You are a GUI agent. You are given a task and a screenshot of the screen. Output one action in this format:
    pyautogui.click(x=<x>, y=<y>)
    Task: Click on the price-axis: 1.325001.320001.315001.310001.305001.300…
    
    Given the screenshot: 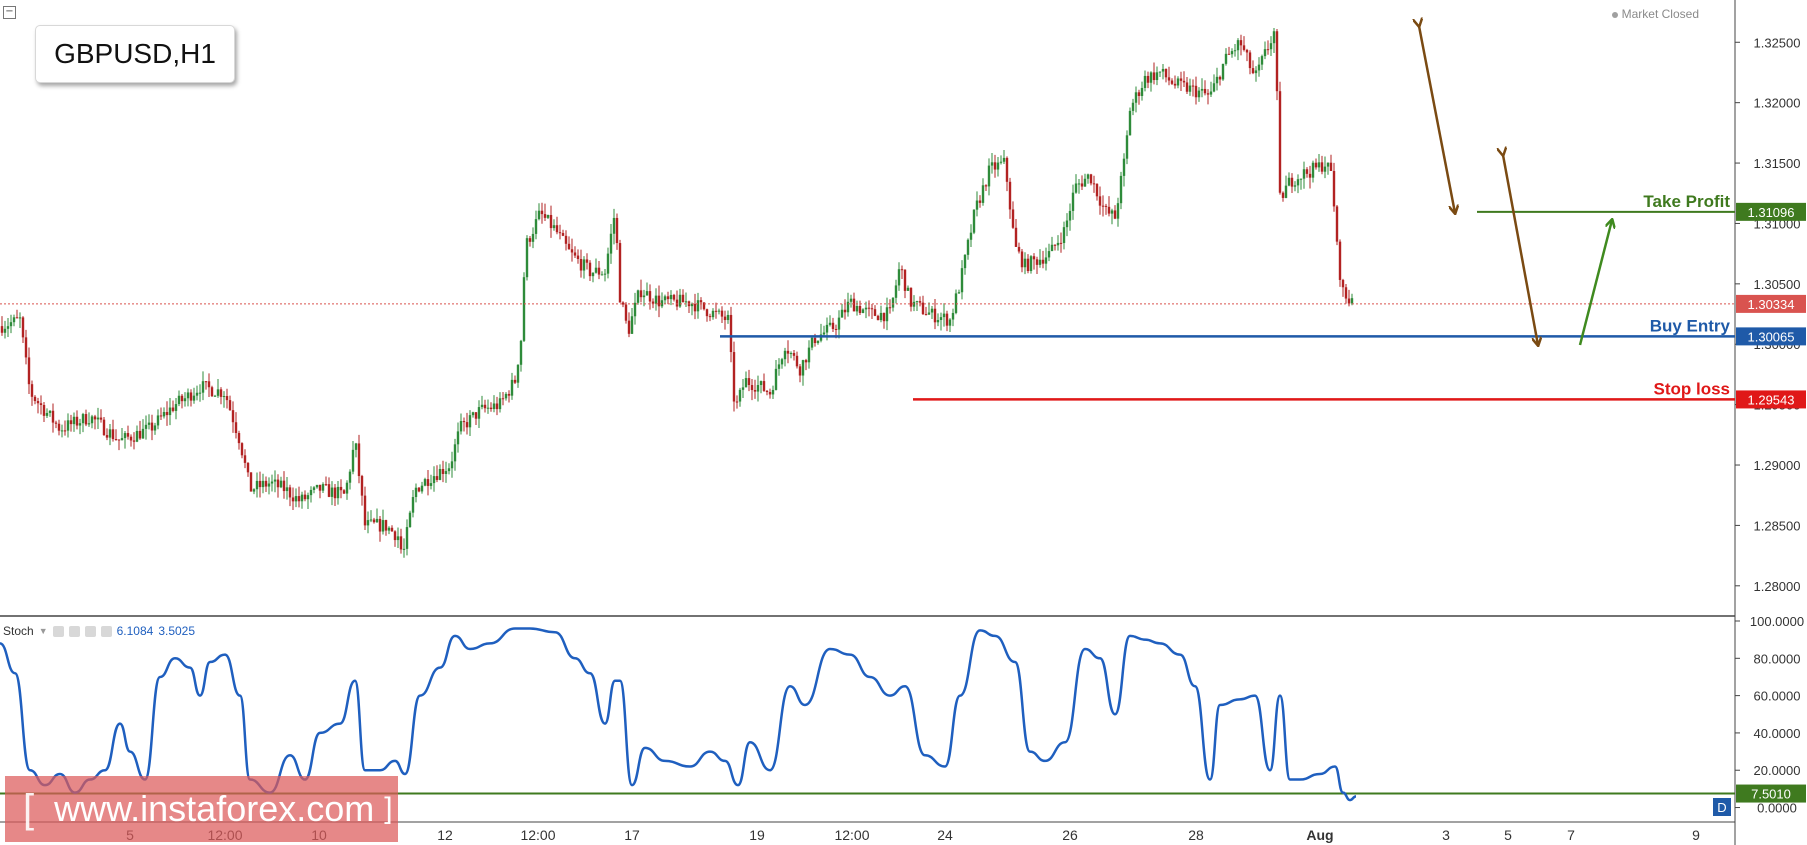 What is the action you would take?
    pyautogui.click(x=1768, y=314)
    